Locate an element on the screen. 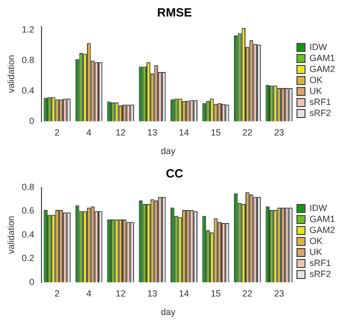 This screenshot has width=351, height=322. y-tick-label: 0.6 is located at coordinates (28, 211).